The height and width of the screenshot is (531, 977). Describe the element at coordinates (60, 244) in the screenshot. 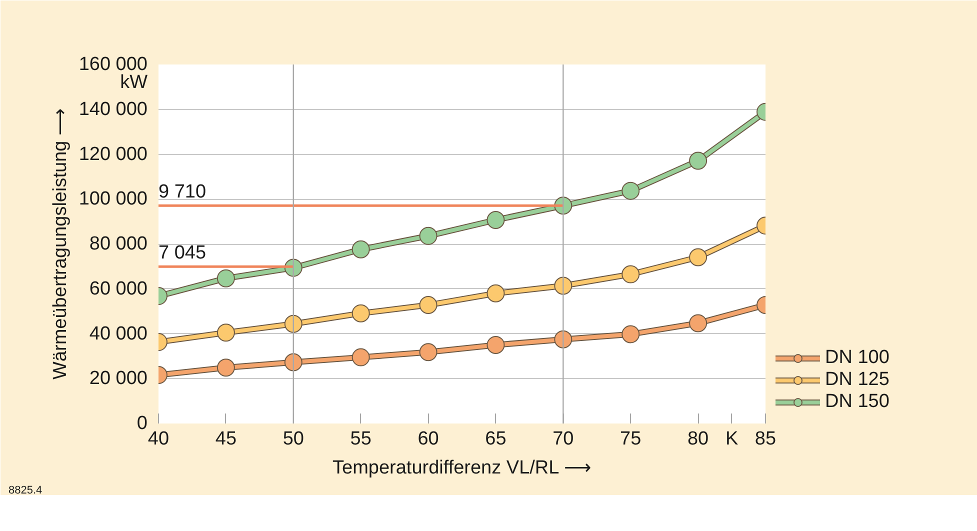

I see `y-axis-title: Wärmeübertragungsleistung ⟶` at that location.